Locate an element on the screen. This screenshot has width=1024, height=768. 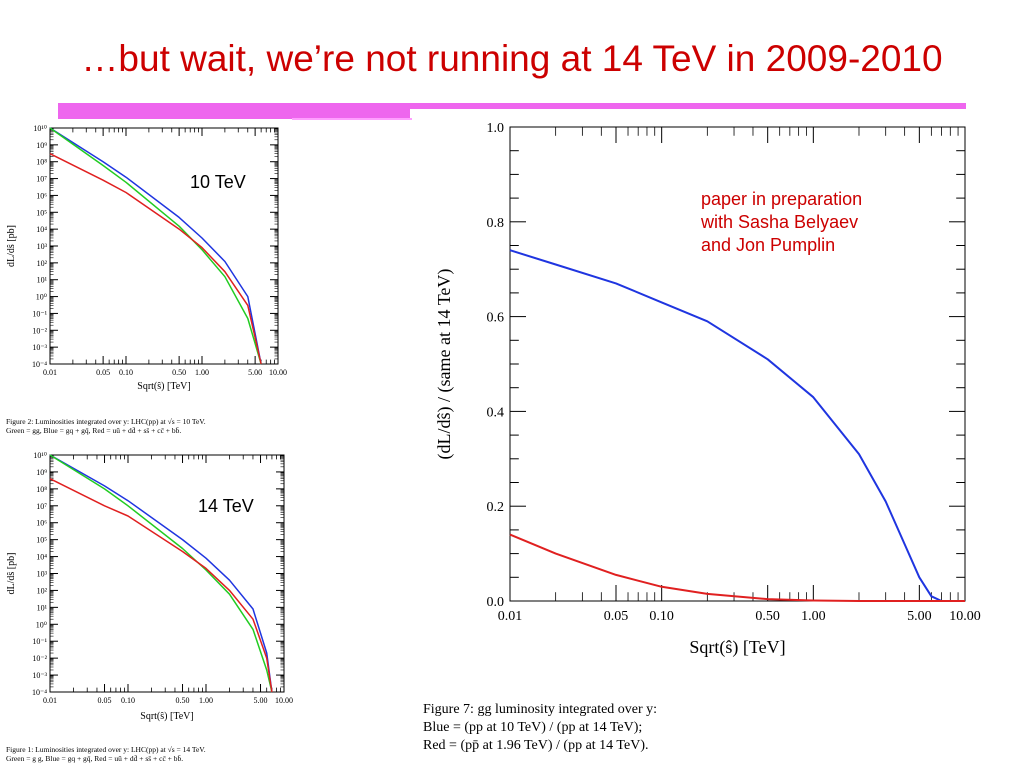
y-tick-label: 0.8 is located at coordinates (496, 223).